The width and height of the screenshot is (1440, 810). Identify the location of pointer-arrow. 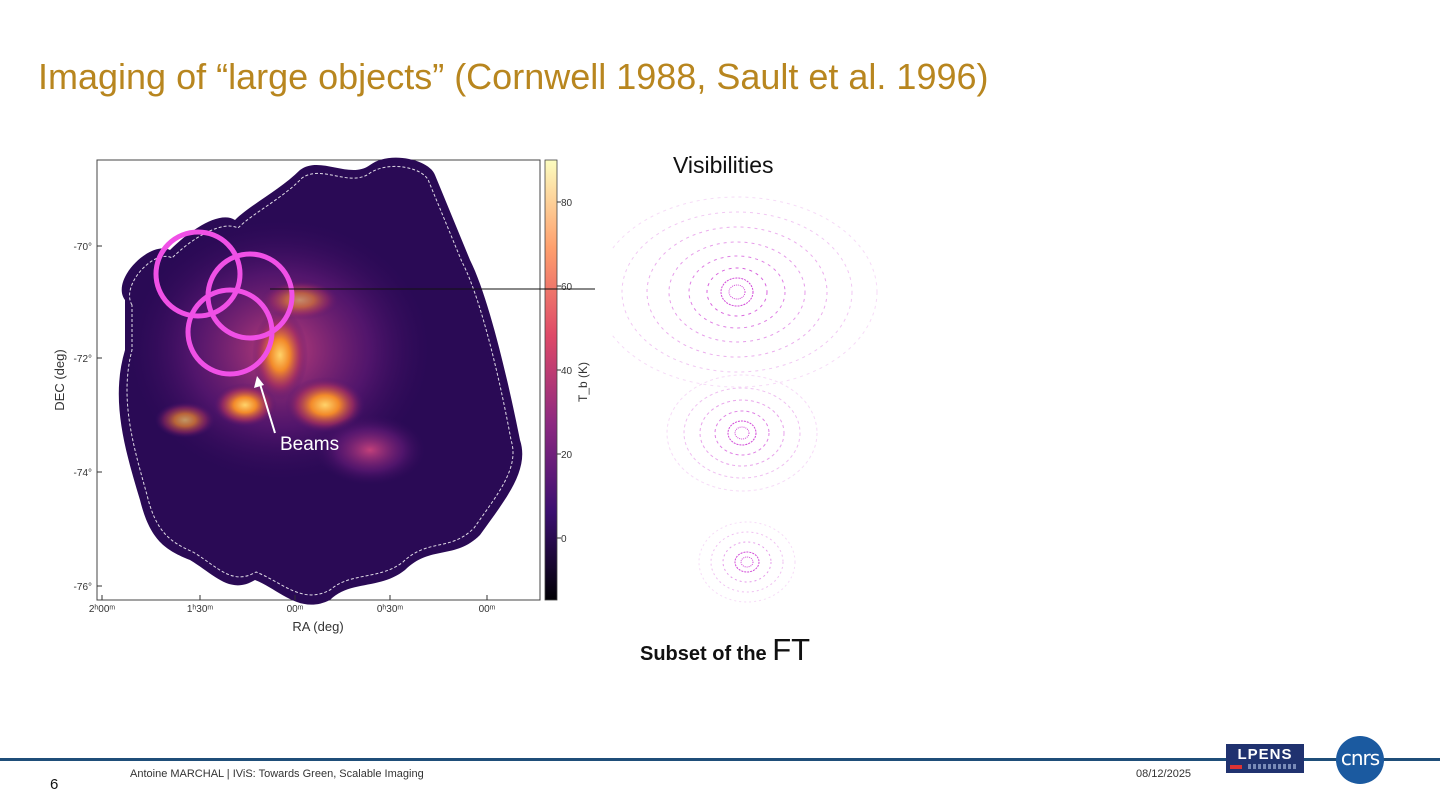
(432, 289).